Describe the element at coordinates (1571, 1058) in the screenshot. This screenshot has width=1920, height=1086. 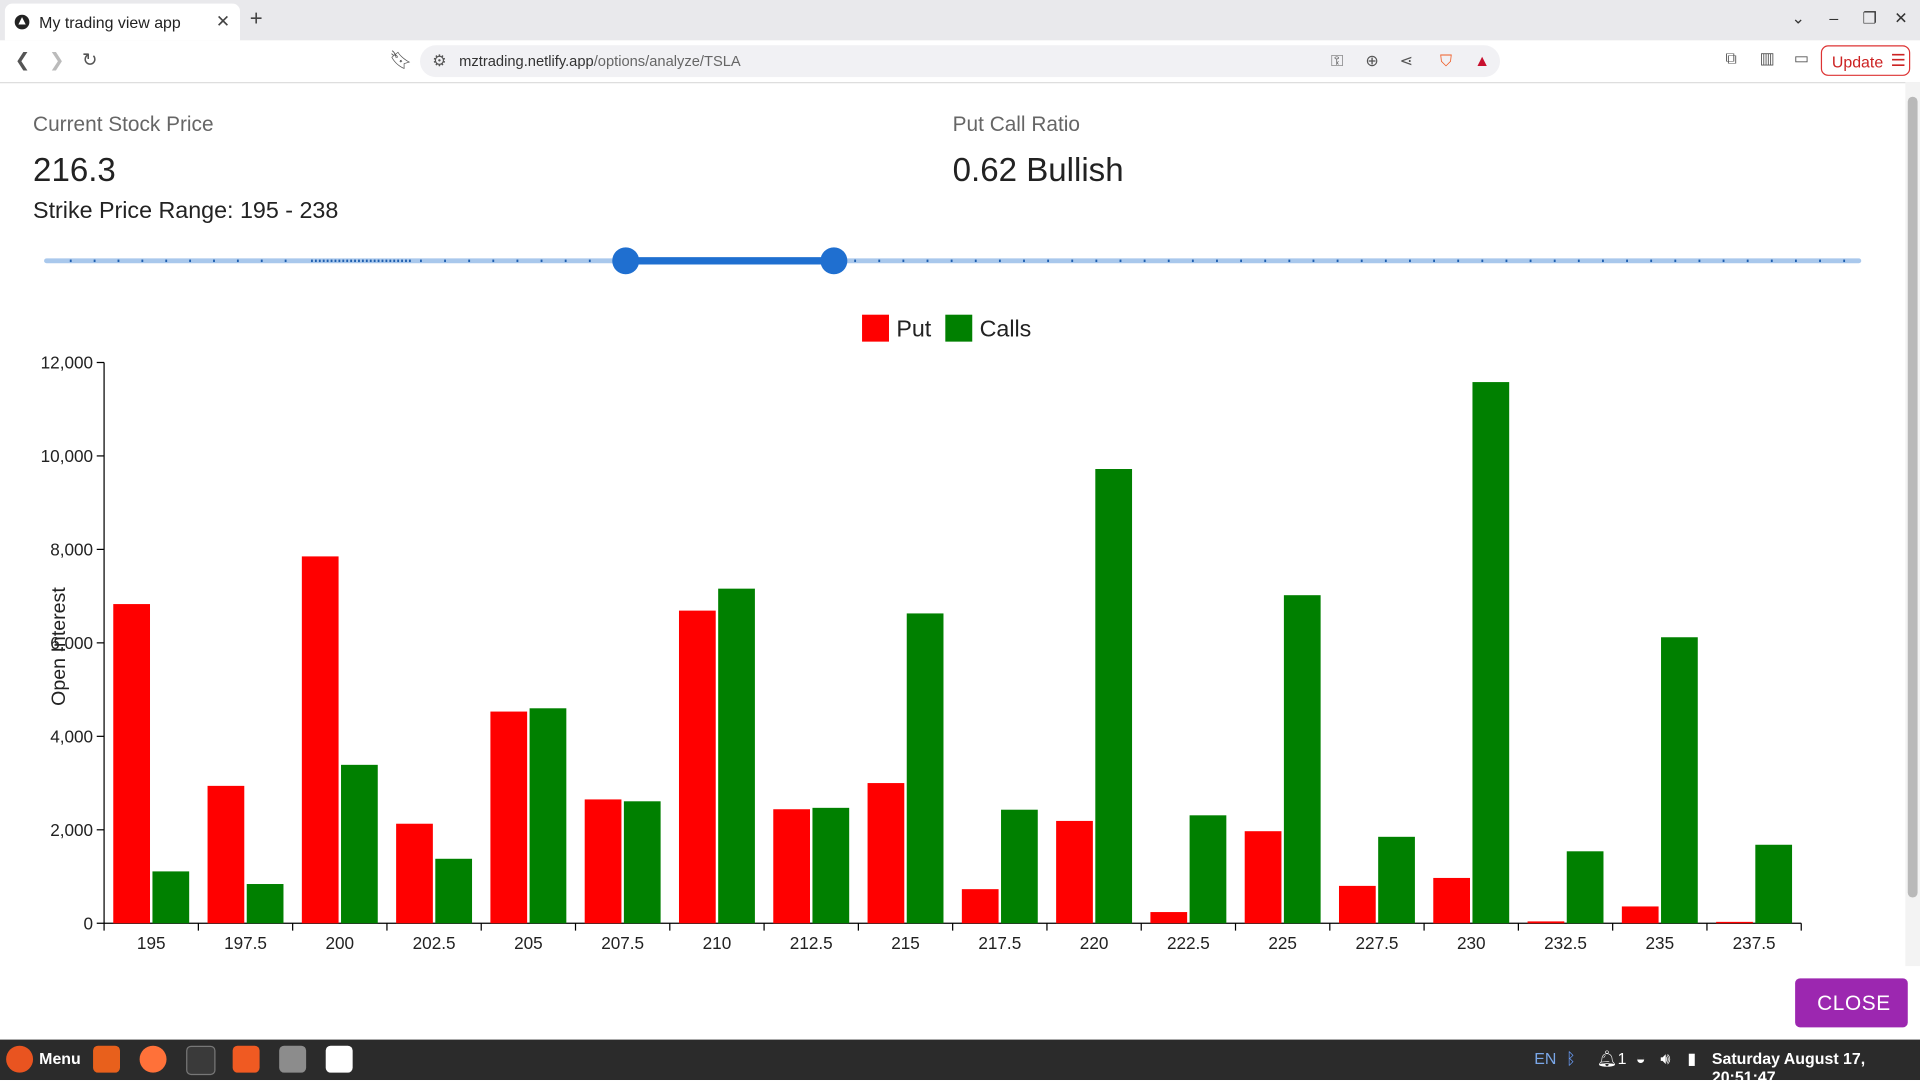
I see `bluetooth-icon: ᛒ` at that location.